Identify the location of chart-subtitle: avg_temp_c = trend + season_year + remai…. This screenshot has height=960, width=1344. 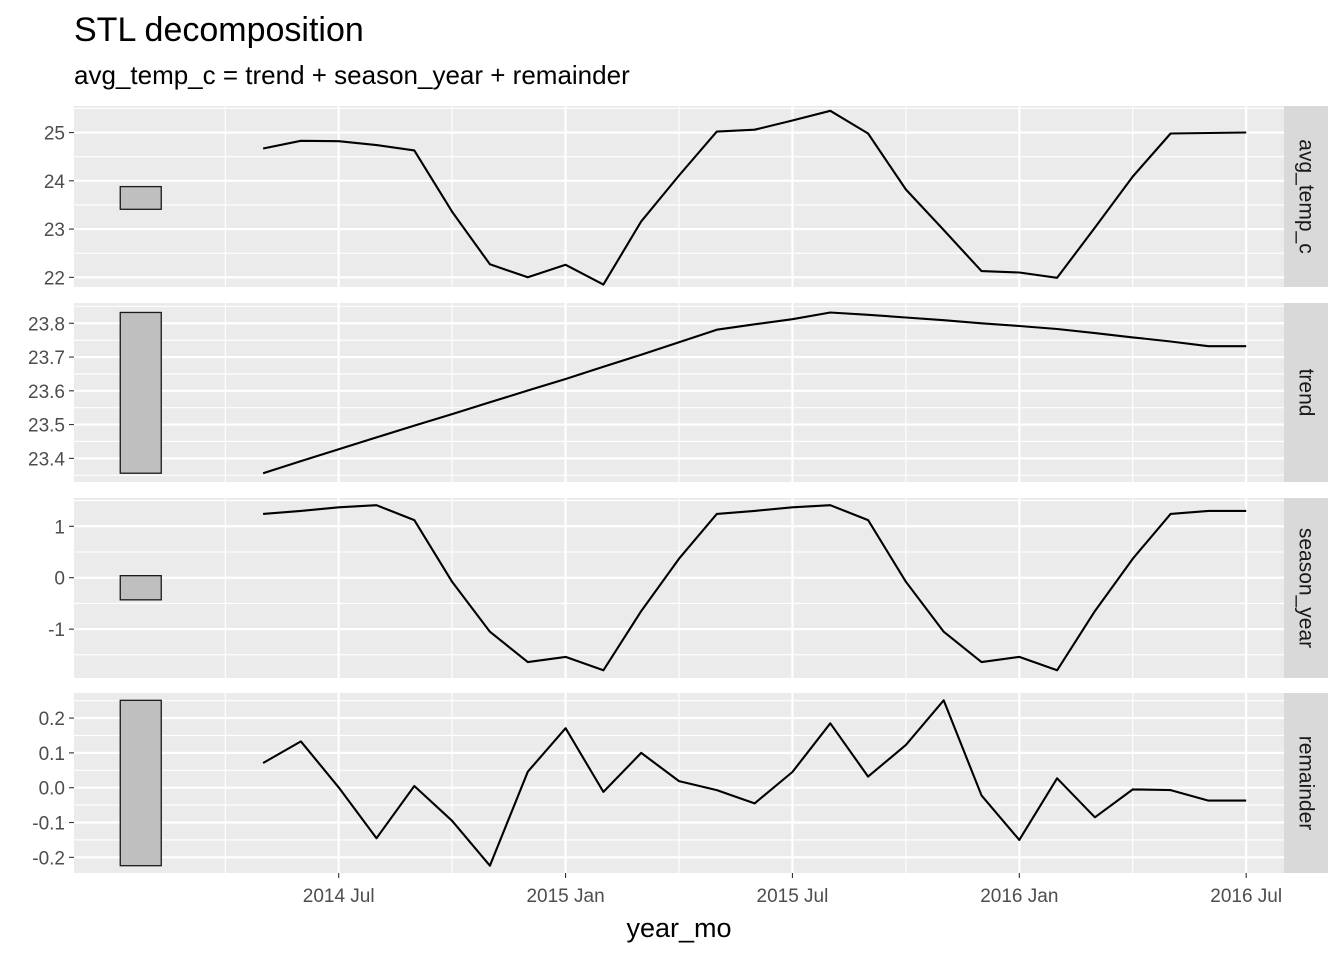
(352, 75).